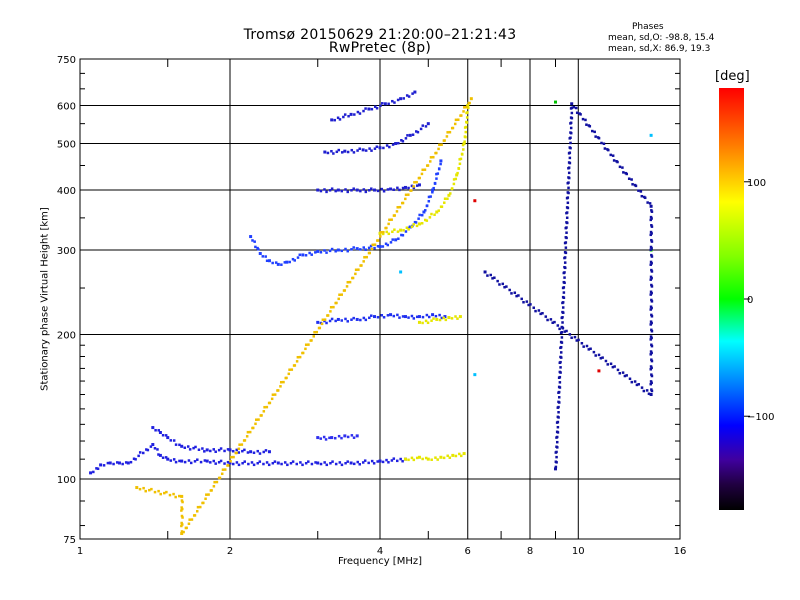 The image size is (800, 600). Describe the element at coordinates (468, 551) in the screenshot. I see `x-tick-label: 6` at that location.